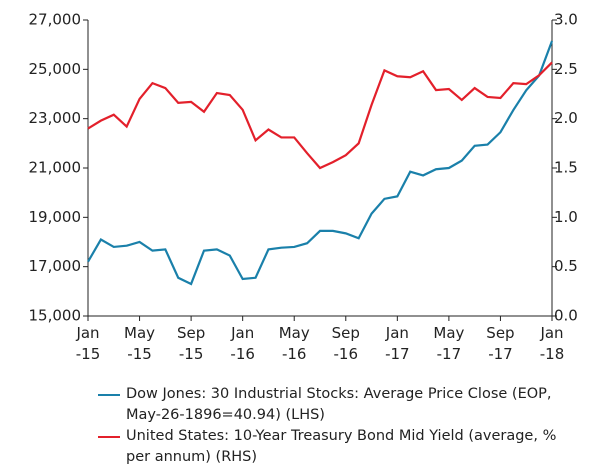 This screenshot has height=470, width=593. I want to click on y-tick-label: 25,000, so click(55, 69).